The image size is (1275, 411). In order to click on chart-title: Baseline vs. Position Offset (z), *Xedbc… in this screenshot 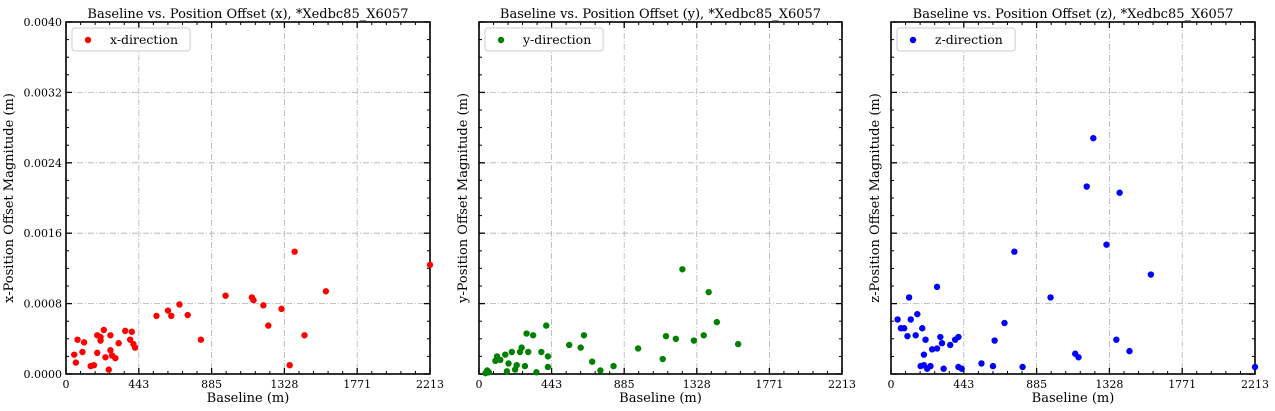, I will do `click(1073, 14)`.